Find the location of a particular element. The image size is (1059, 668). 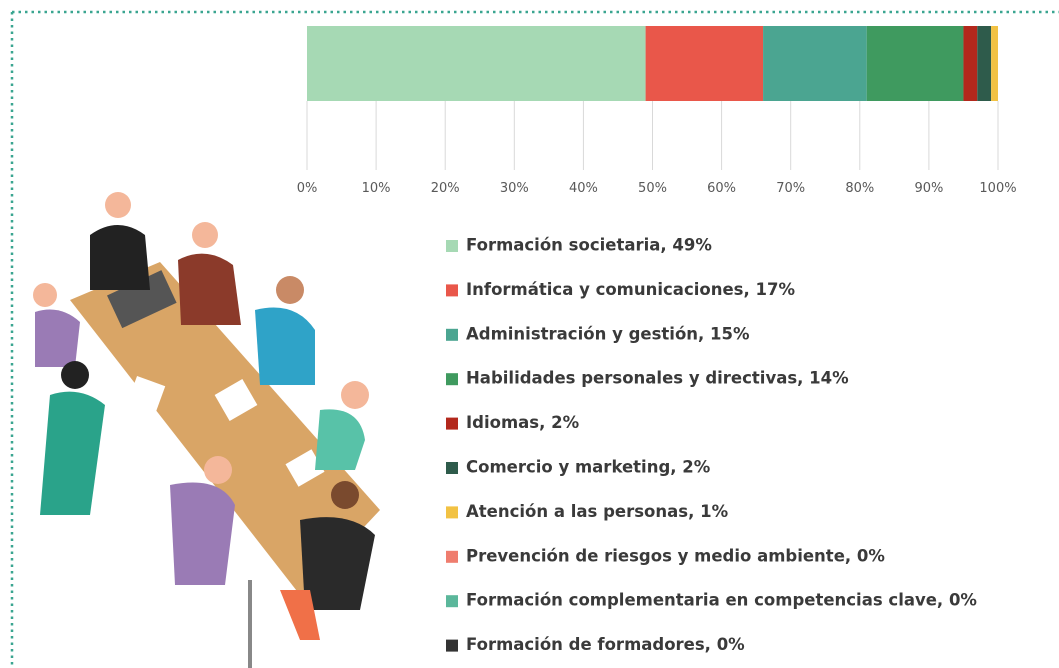

x-tick-label: 90% is located at coordinates (928, 188).